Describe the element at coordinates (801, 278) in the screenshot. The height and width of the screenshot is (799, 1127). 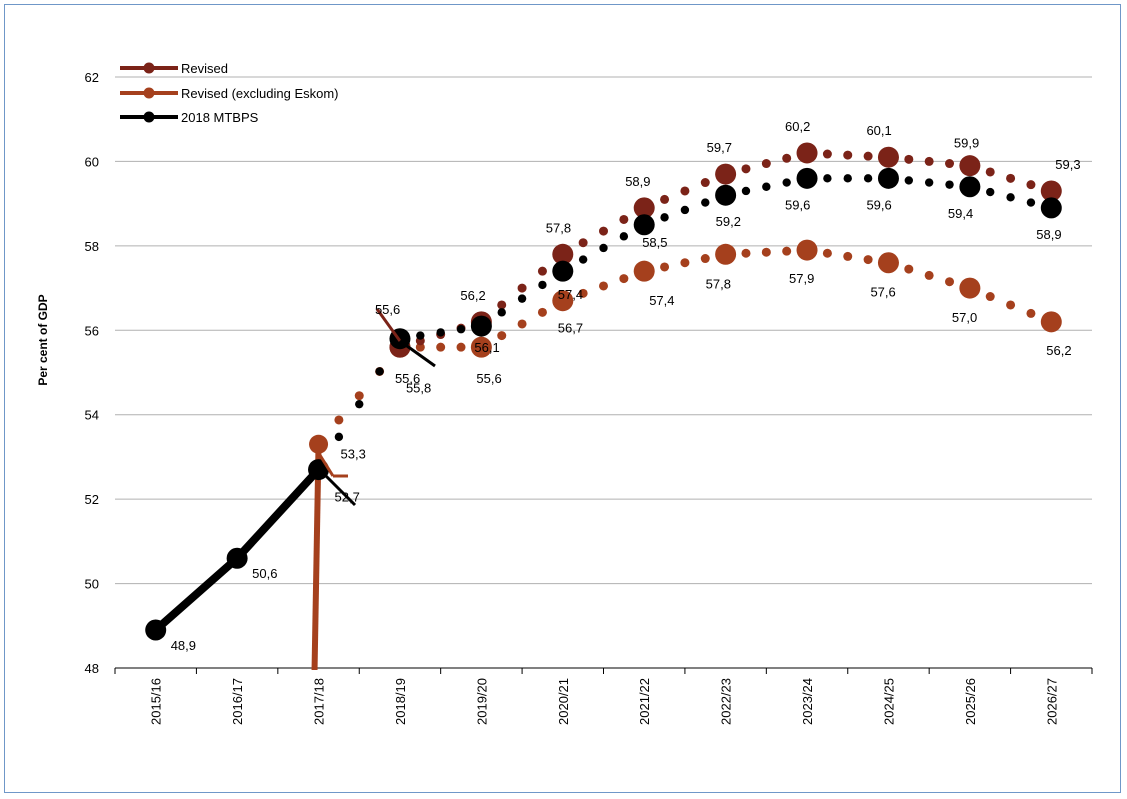
I see `data-label: 57,9` at that location.